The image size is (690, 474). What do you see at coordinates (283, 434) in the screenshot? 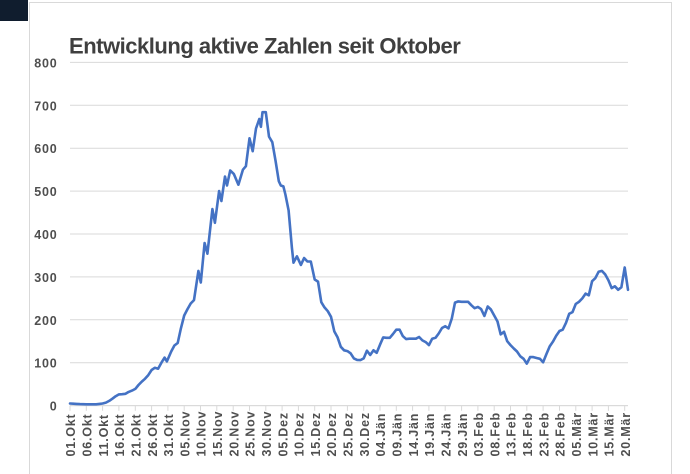
I see `svg-text: 05.Dez` at bounding box center [283, 434].